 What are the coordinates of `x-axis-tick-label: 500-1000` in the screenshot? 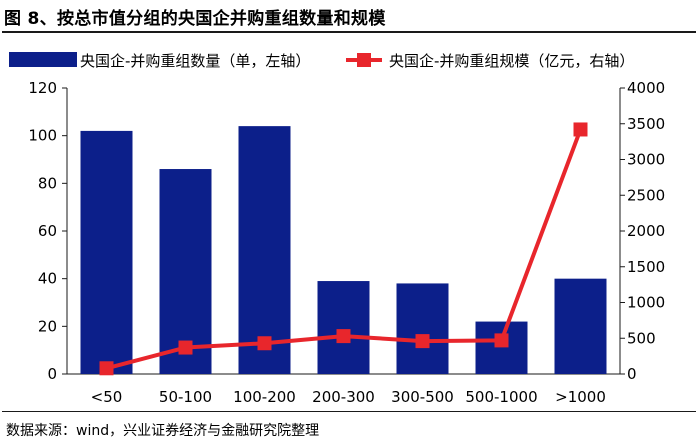 It's located at (501, 397).